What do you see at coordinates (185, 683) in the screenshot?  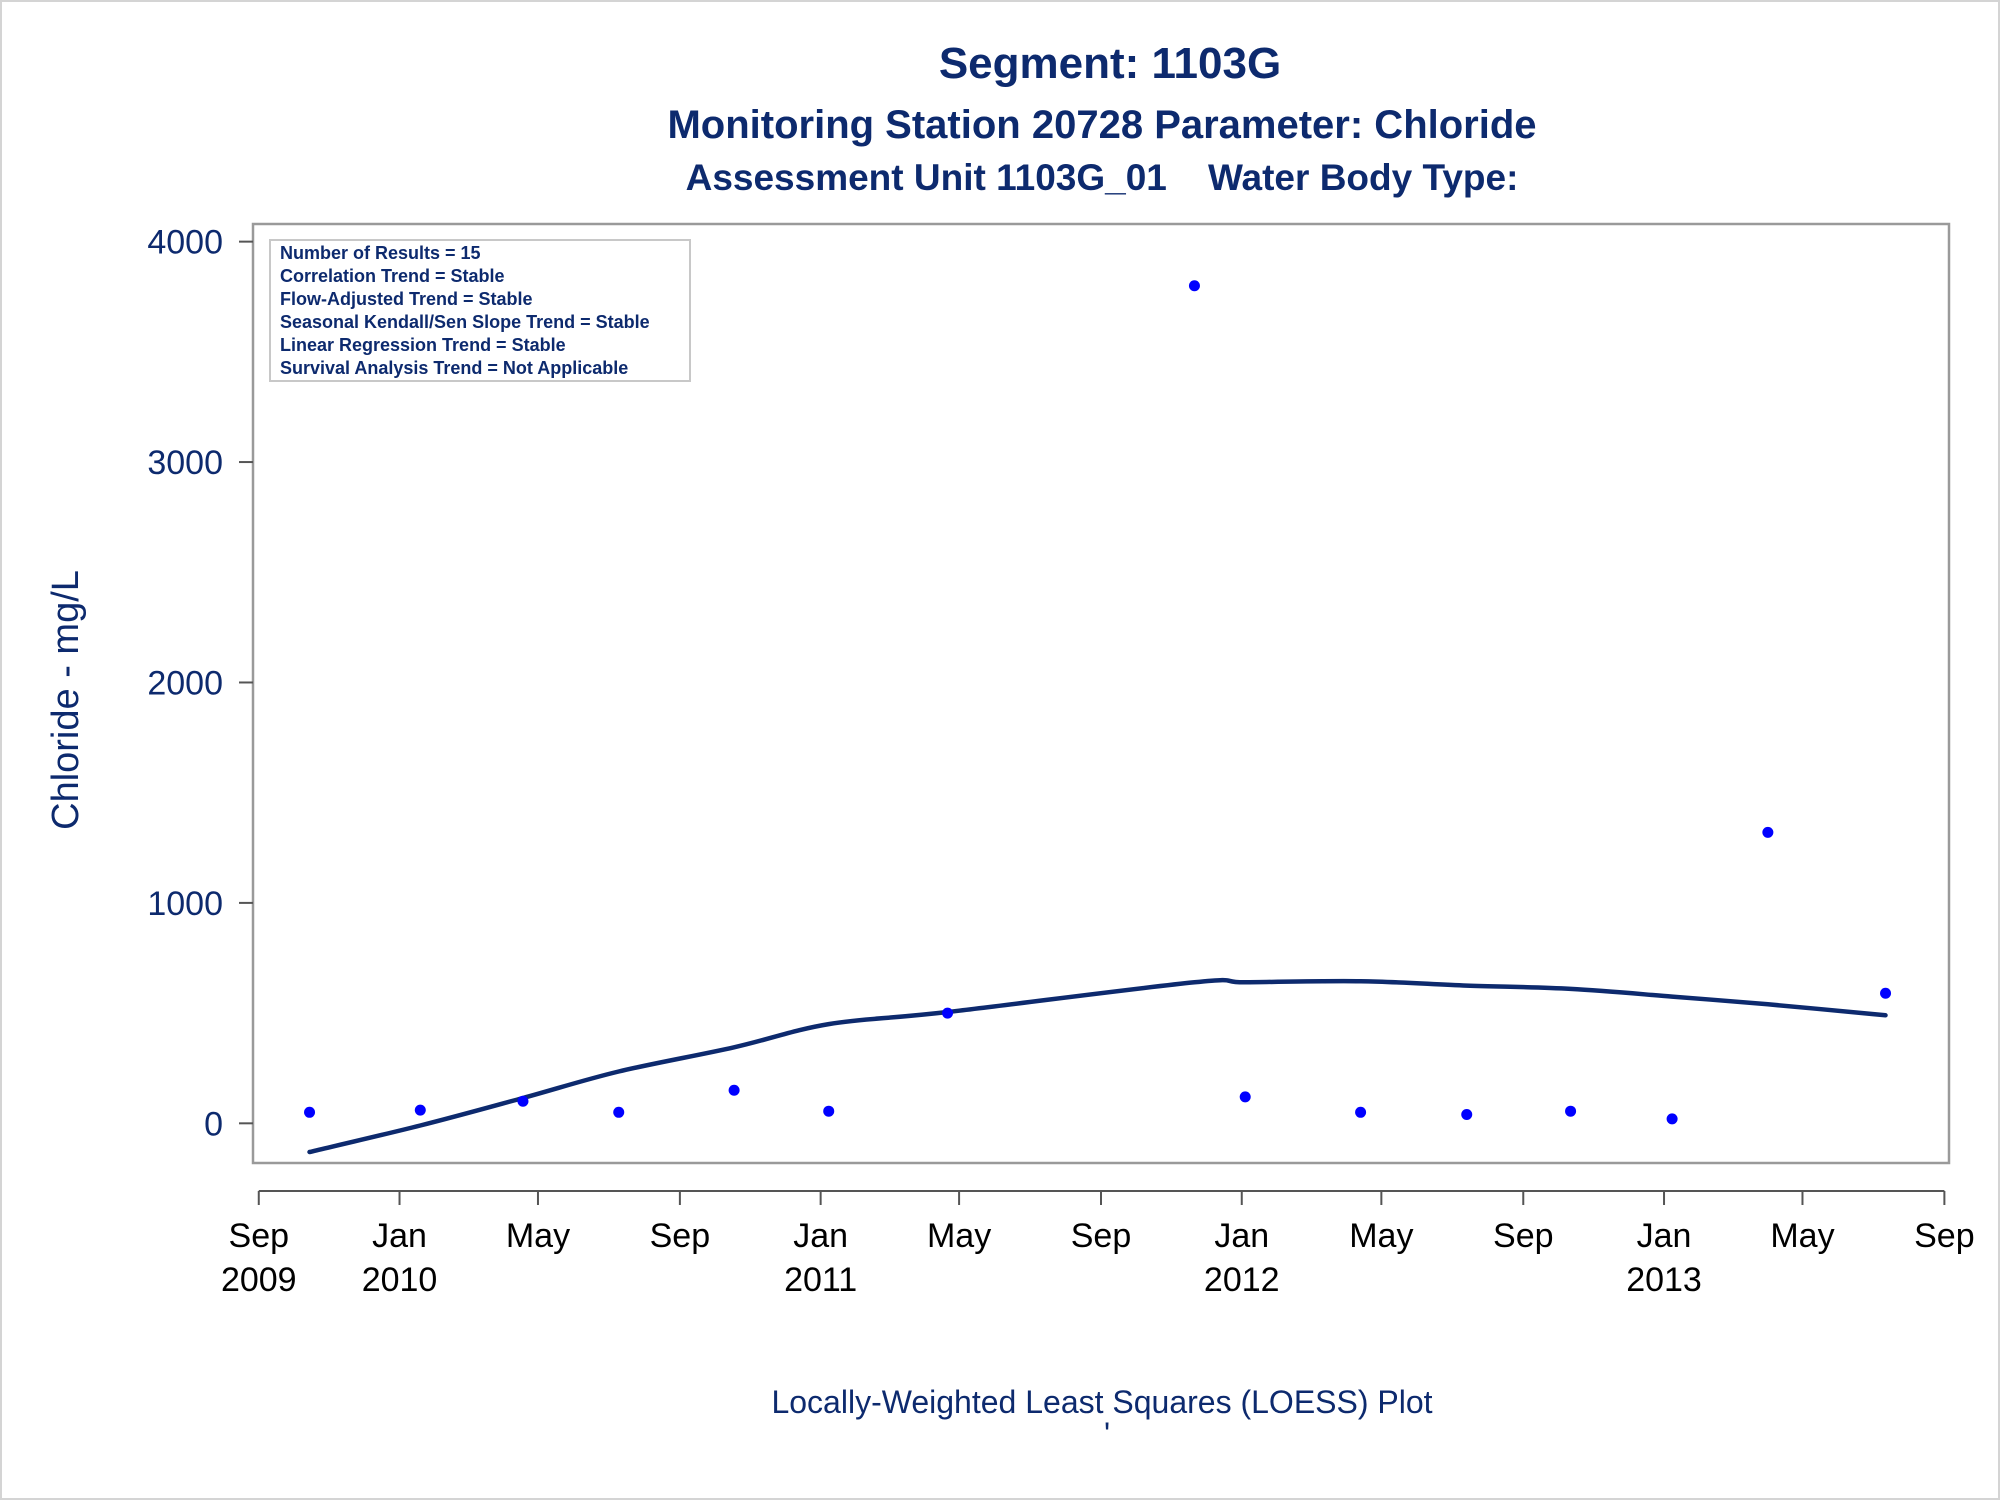 I see `y-tick-label: 2000` at bounding box center [185, 683].